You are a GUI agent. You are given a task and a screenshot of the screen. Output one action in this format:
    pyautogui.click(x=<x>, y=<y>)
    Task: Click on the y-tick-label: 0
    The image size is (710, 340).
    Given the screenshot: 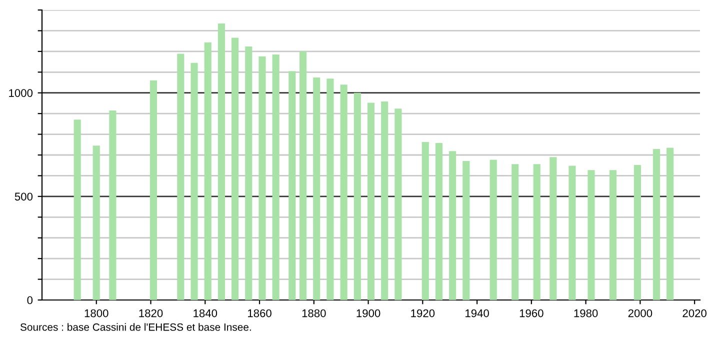 What is the action you would take?
    pyautogui.click(x=30, y=300)
    